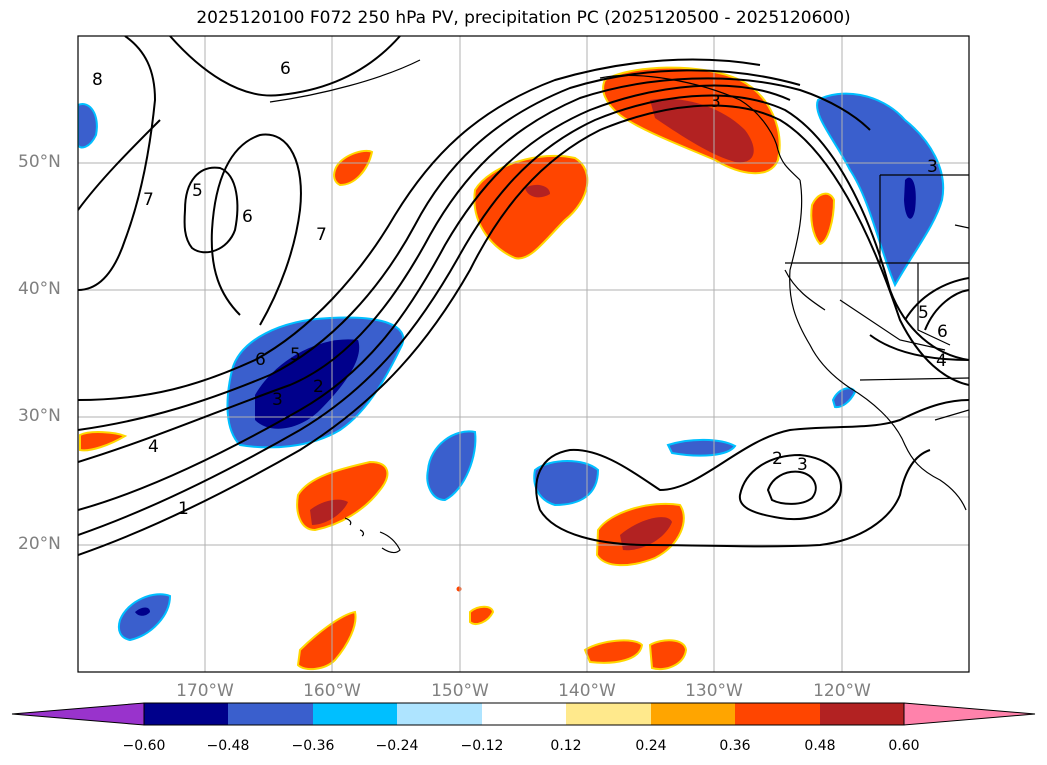  Describe the element at coordinates (702, 130) in the screenshot. I see `precip-pos-alaska-core` at that location.